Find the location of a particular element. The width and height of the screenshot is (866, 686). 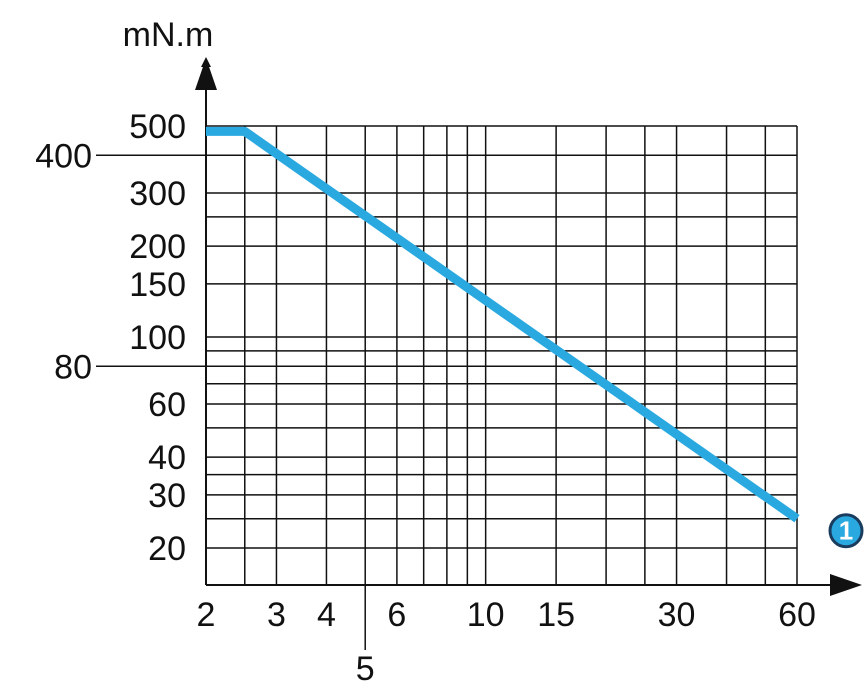

x-tick-label: 10 is located at coordinates (486, 615).